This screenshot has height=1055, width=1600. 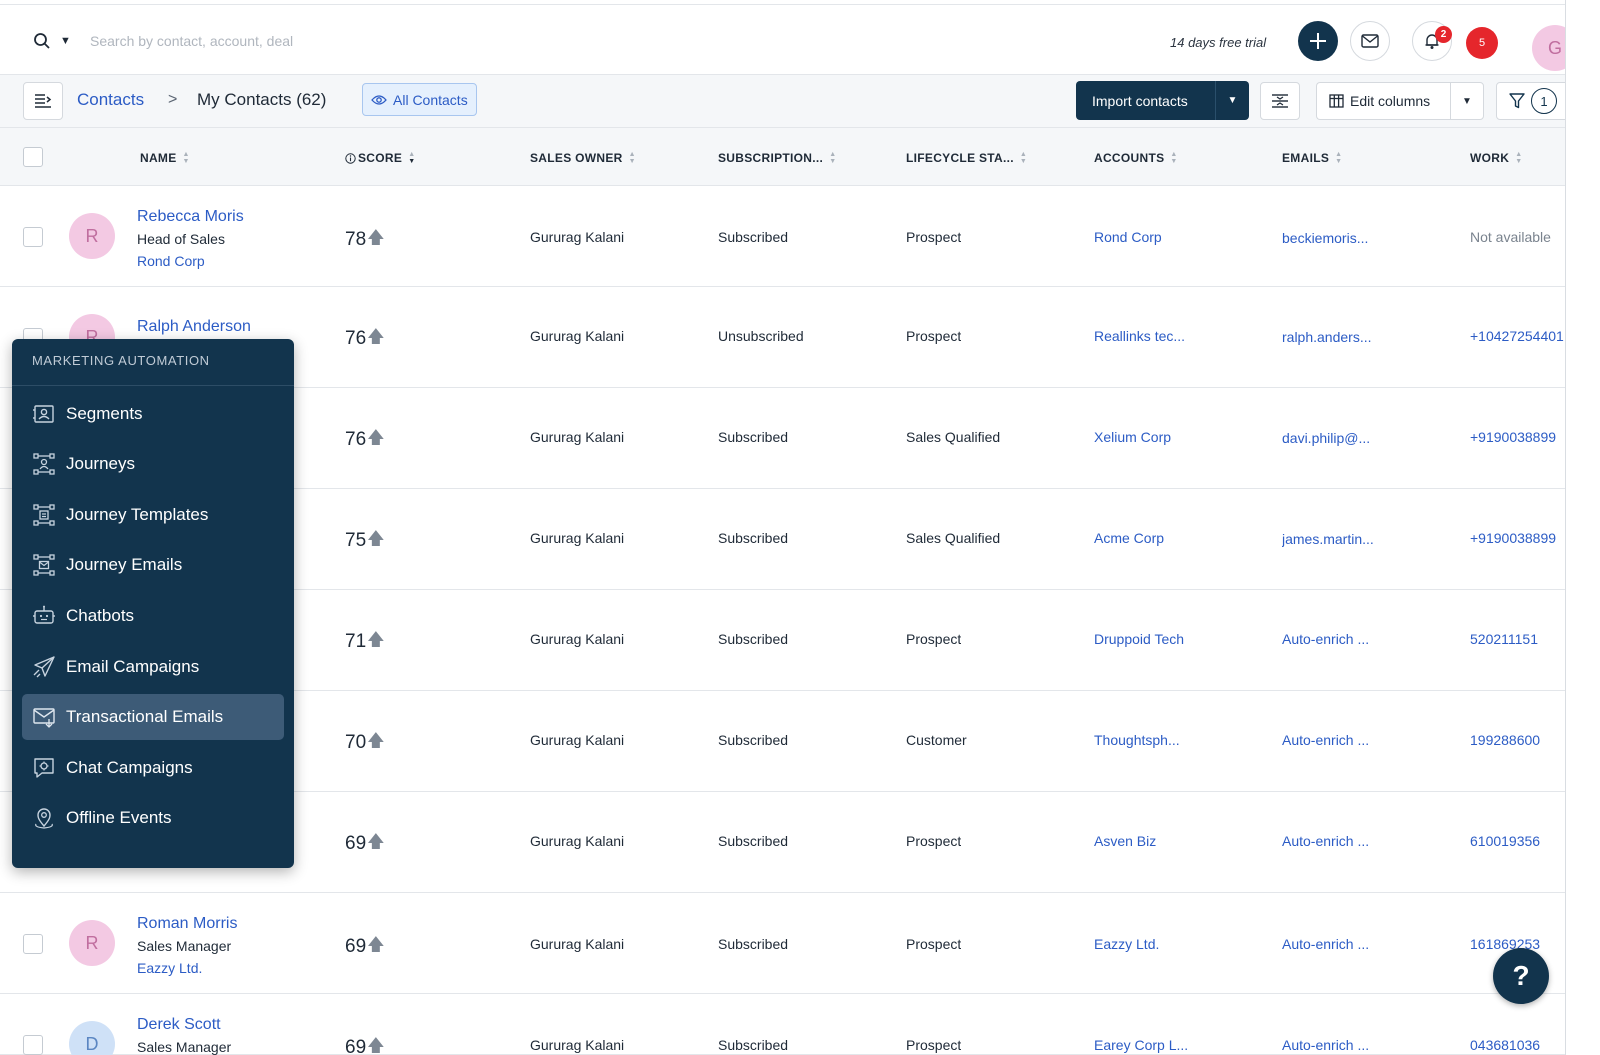 What do you see at coordinates (1136, 158) in the screenshot?
I see `column-header-accounts: ACCOUNTS ▲ ▼` at bounding box center [1136, 158].